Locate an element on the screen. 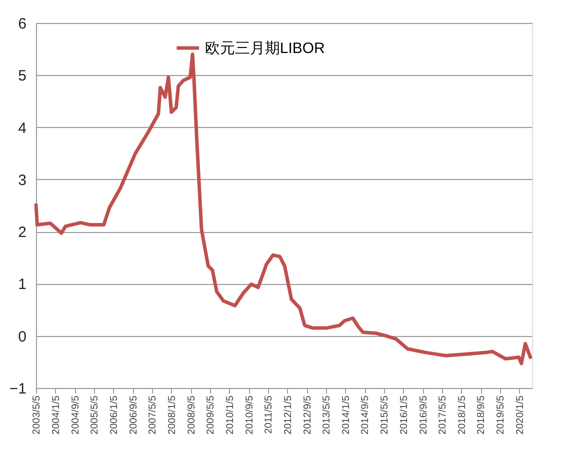 The height and width of the screenshot is (471, 571). x-tick-label: 2010/1/5 is located at coordinates (230, 414).